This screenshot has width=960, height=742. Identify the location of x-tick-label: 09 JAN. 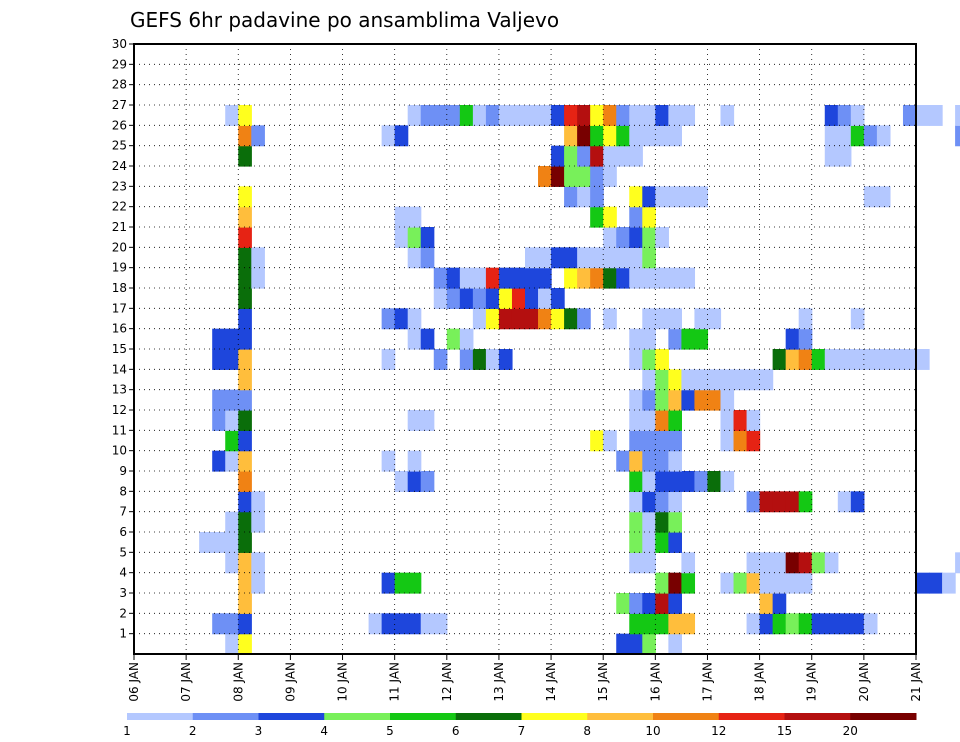
(290, 682).